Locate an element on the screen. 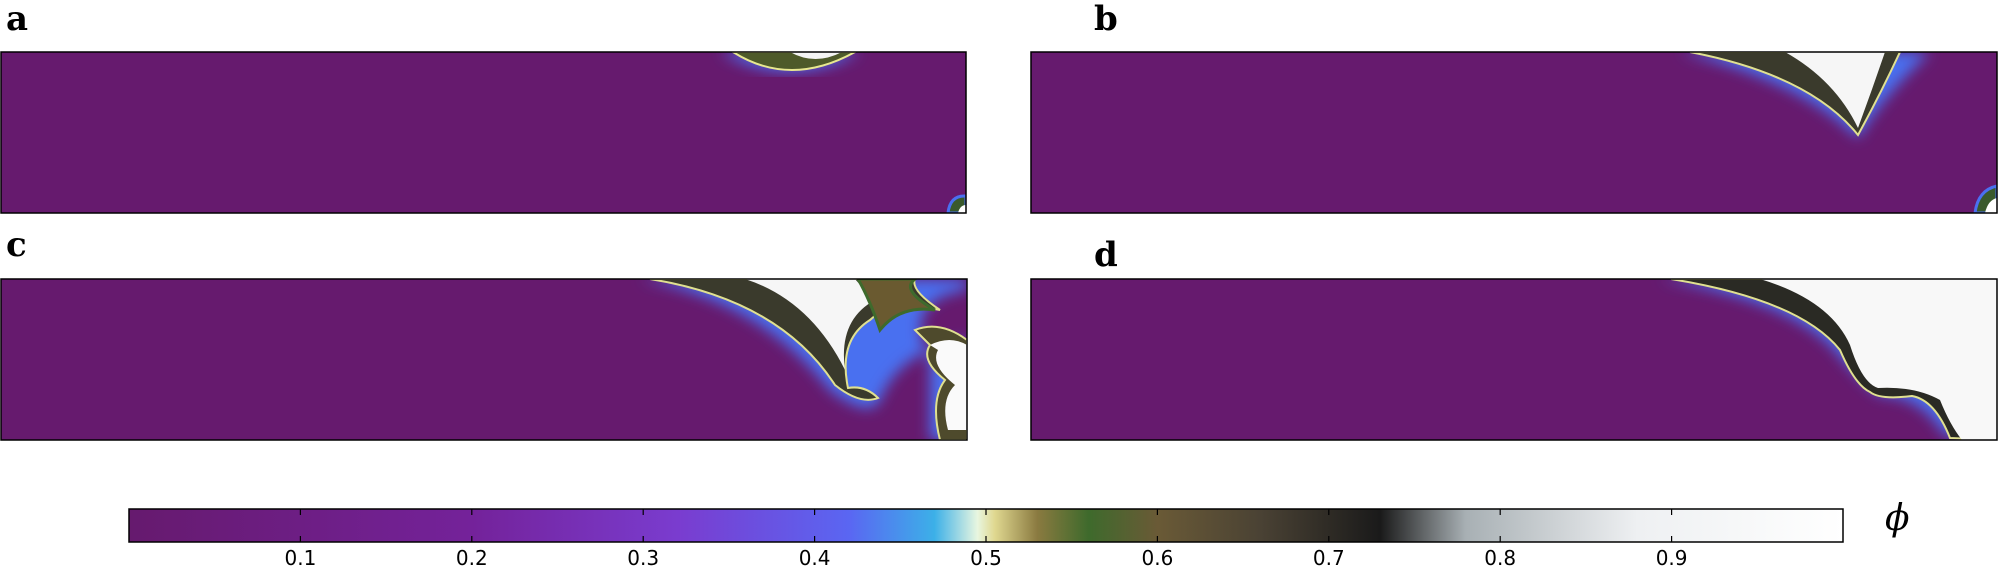  panel-d is located at coordinates (1514, 359).